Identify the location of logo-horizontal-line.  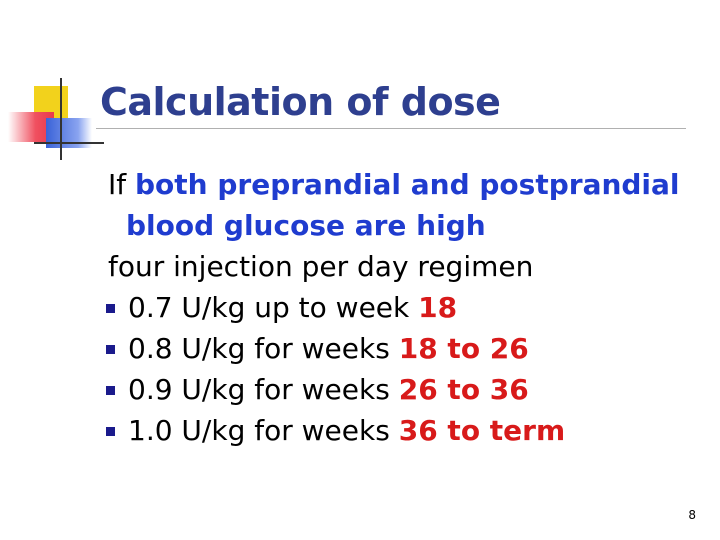
(69, 143).